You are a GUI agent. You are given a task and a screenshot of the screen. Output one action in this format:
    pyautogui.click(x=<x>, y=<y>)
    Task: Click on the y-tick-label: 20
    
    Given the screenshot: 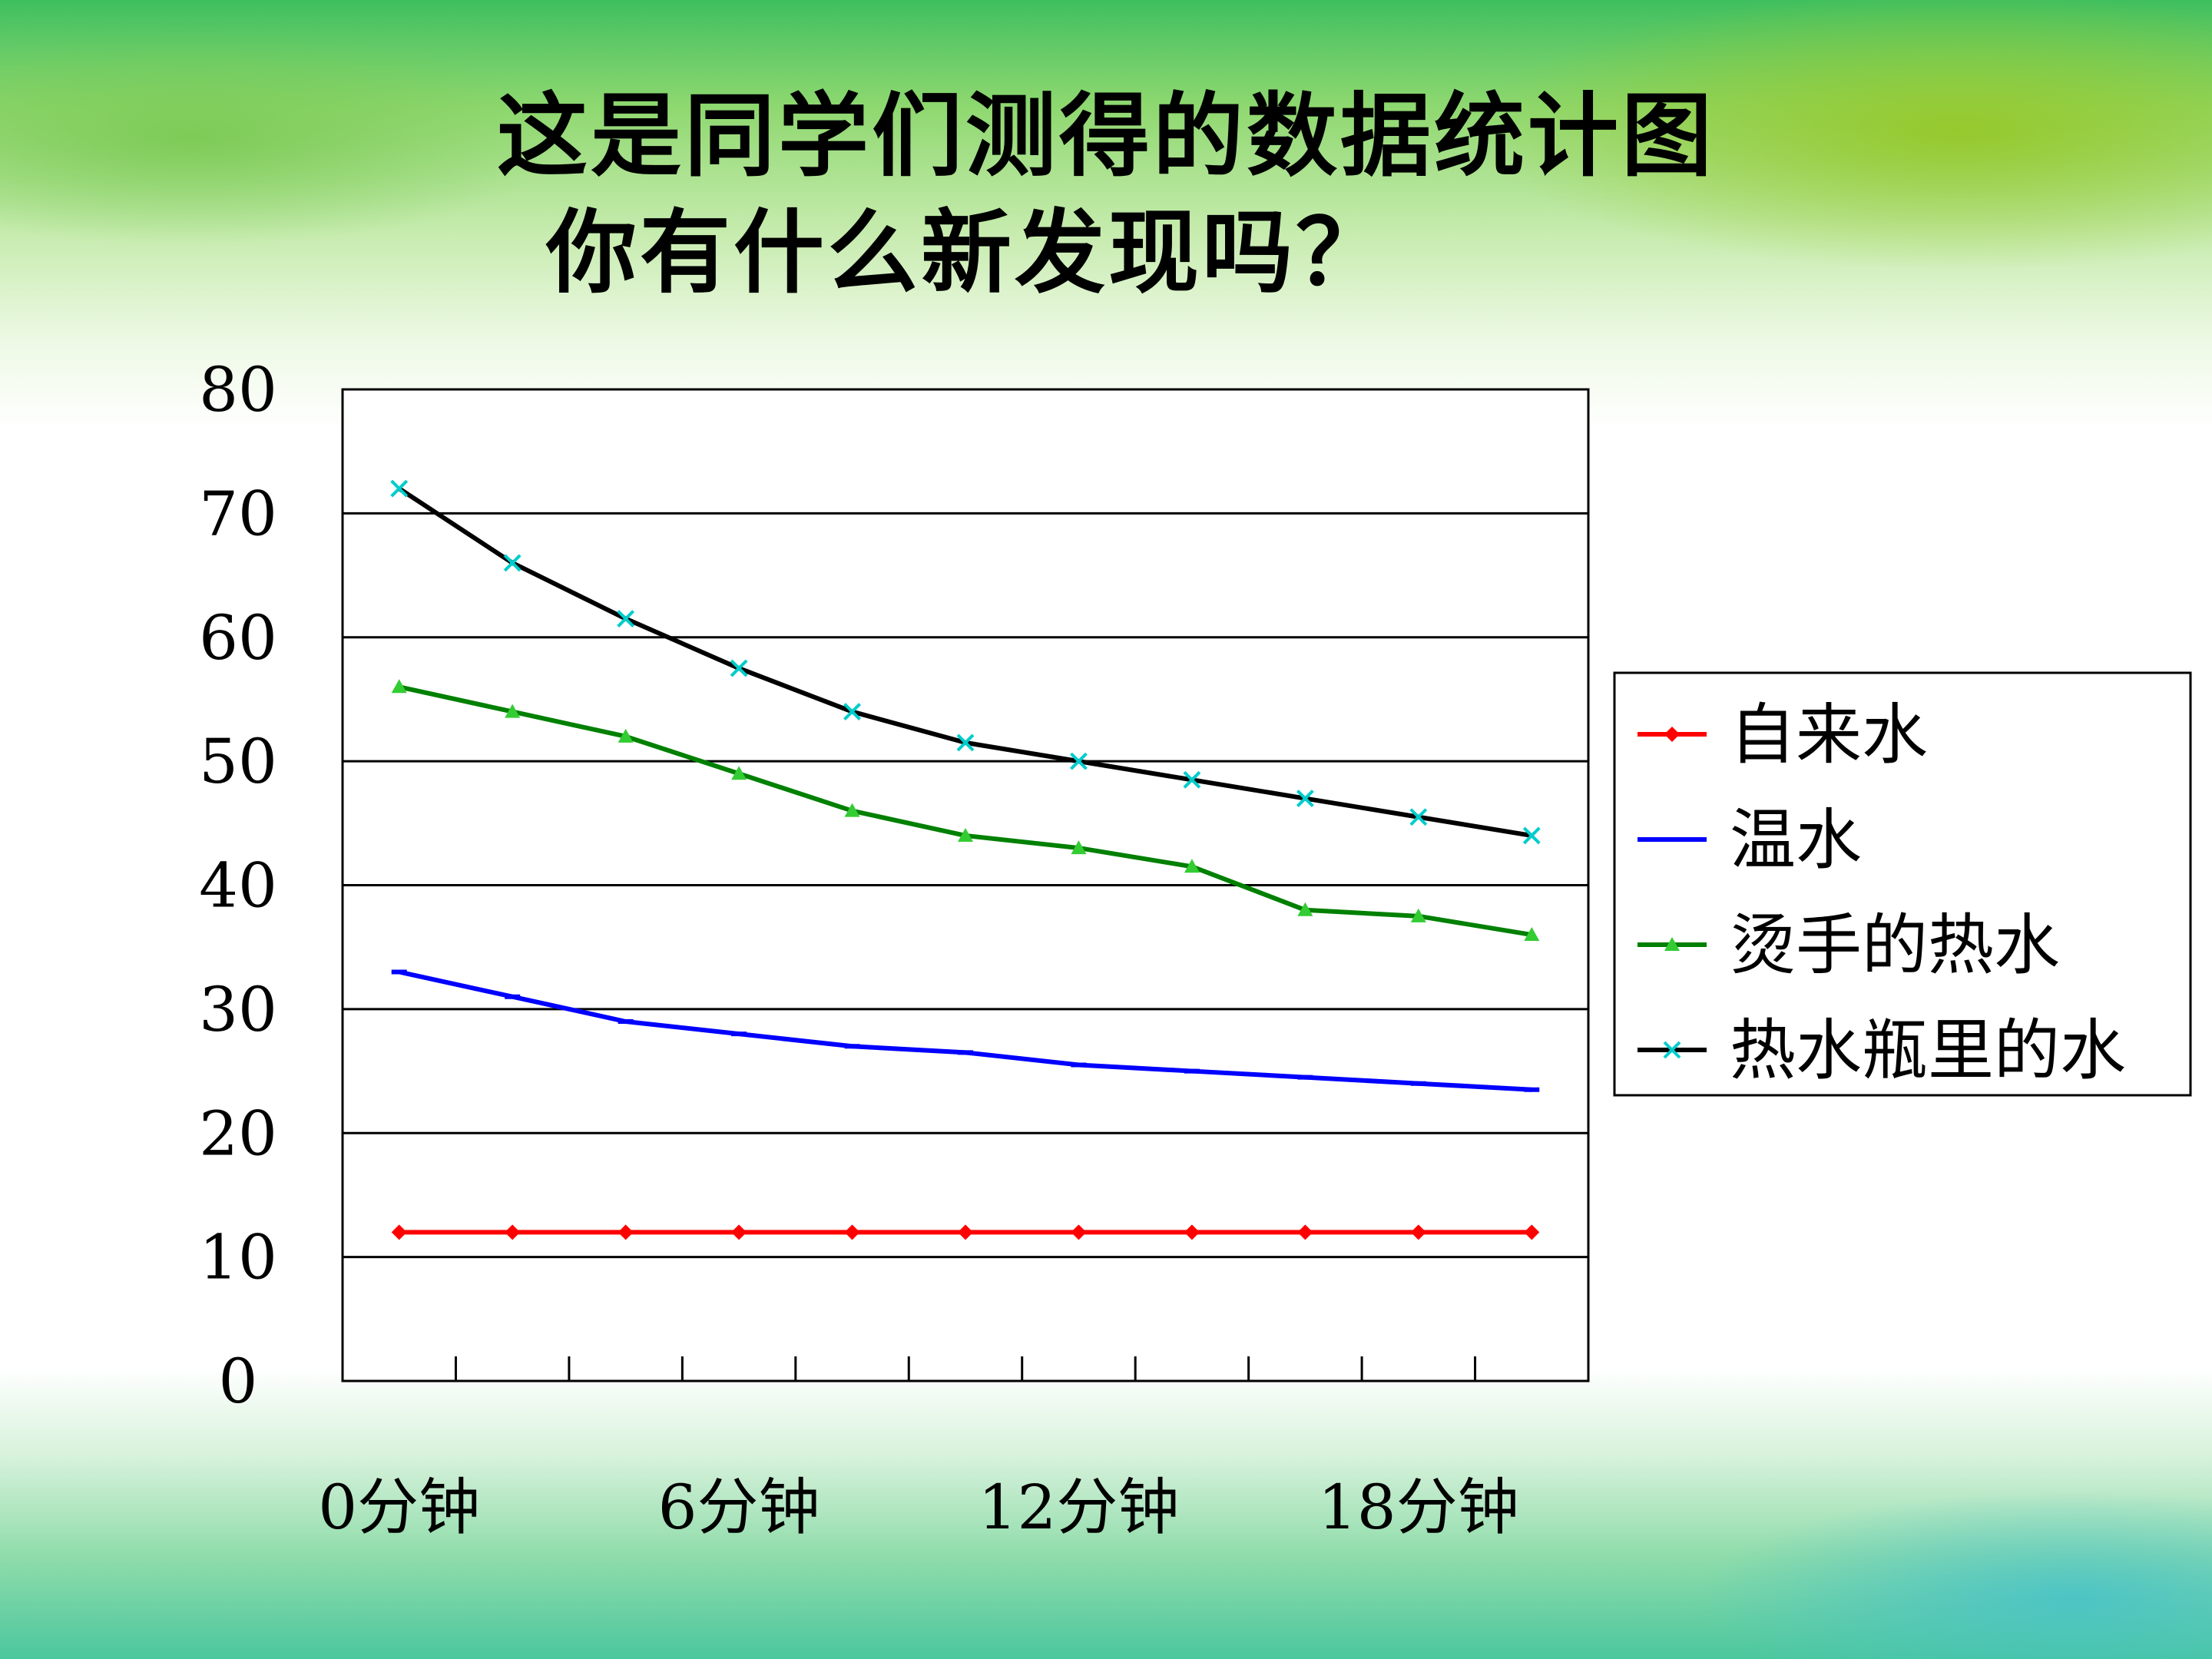 What is the action you would take?
    pyautogui.click(x=238, y=1134)
    